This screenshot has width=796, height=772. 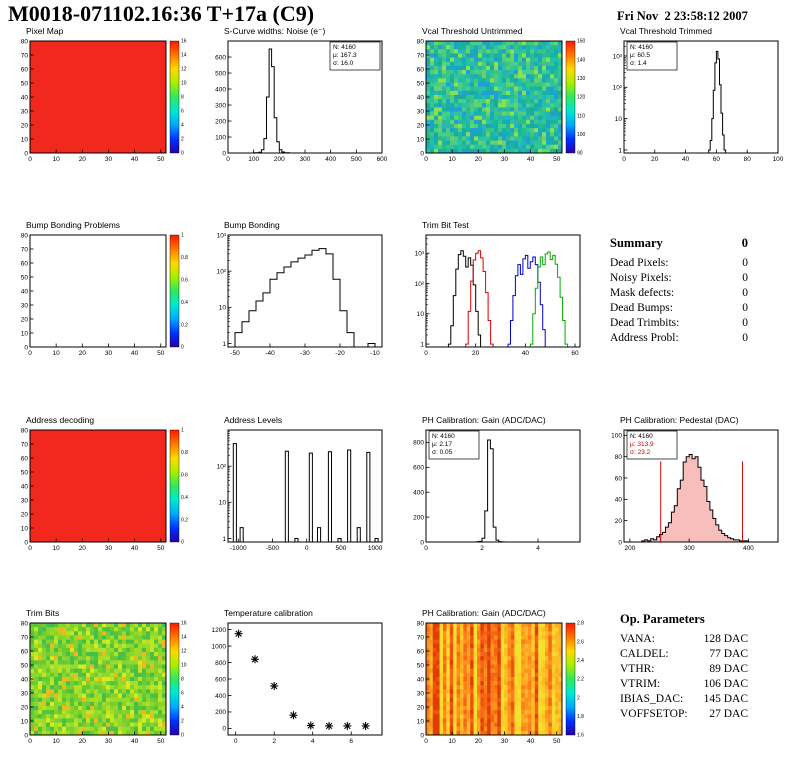 I want to click on op-parameter-row: CALDEL: 77 DAC, so click(x=684, y=654).